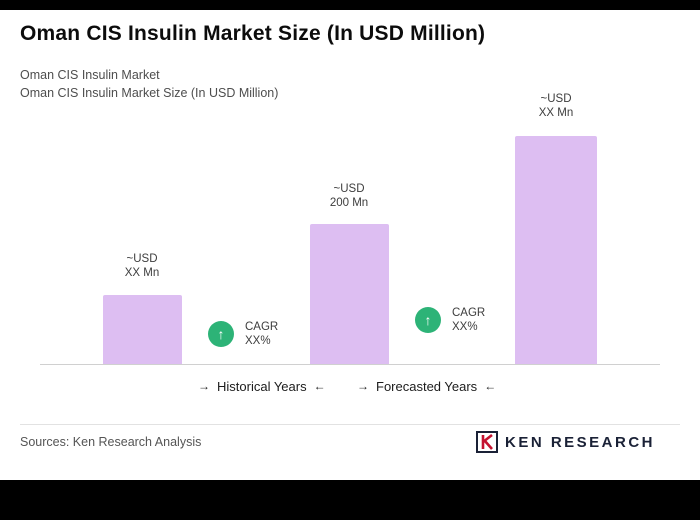 Image resolution: width=700 pixels, height=520 pixels. I want to click on growth-up-arrow-icon-1: ↑, so click(221, 334).